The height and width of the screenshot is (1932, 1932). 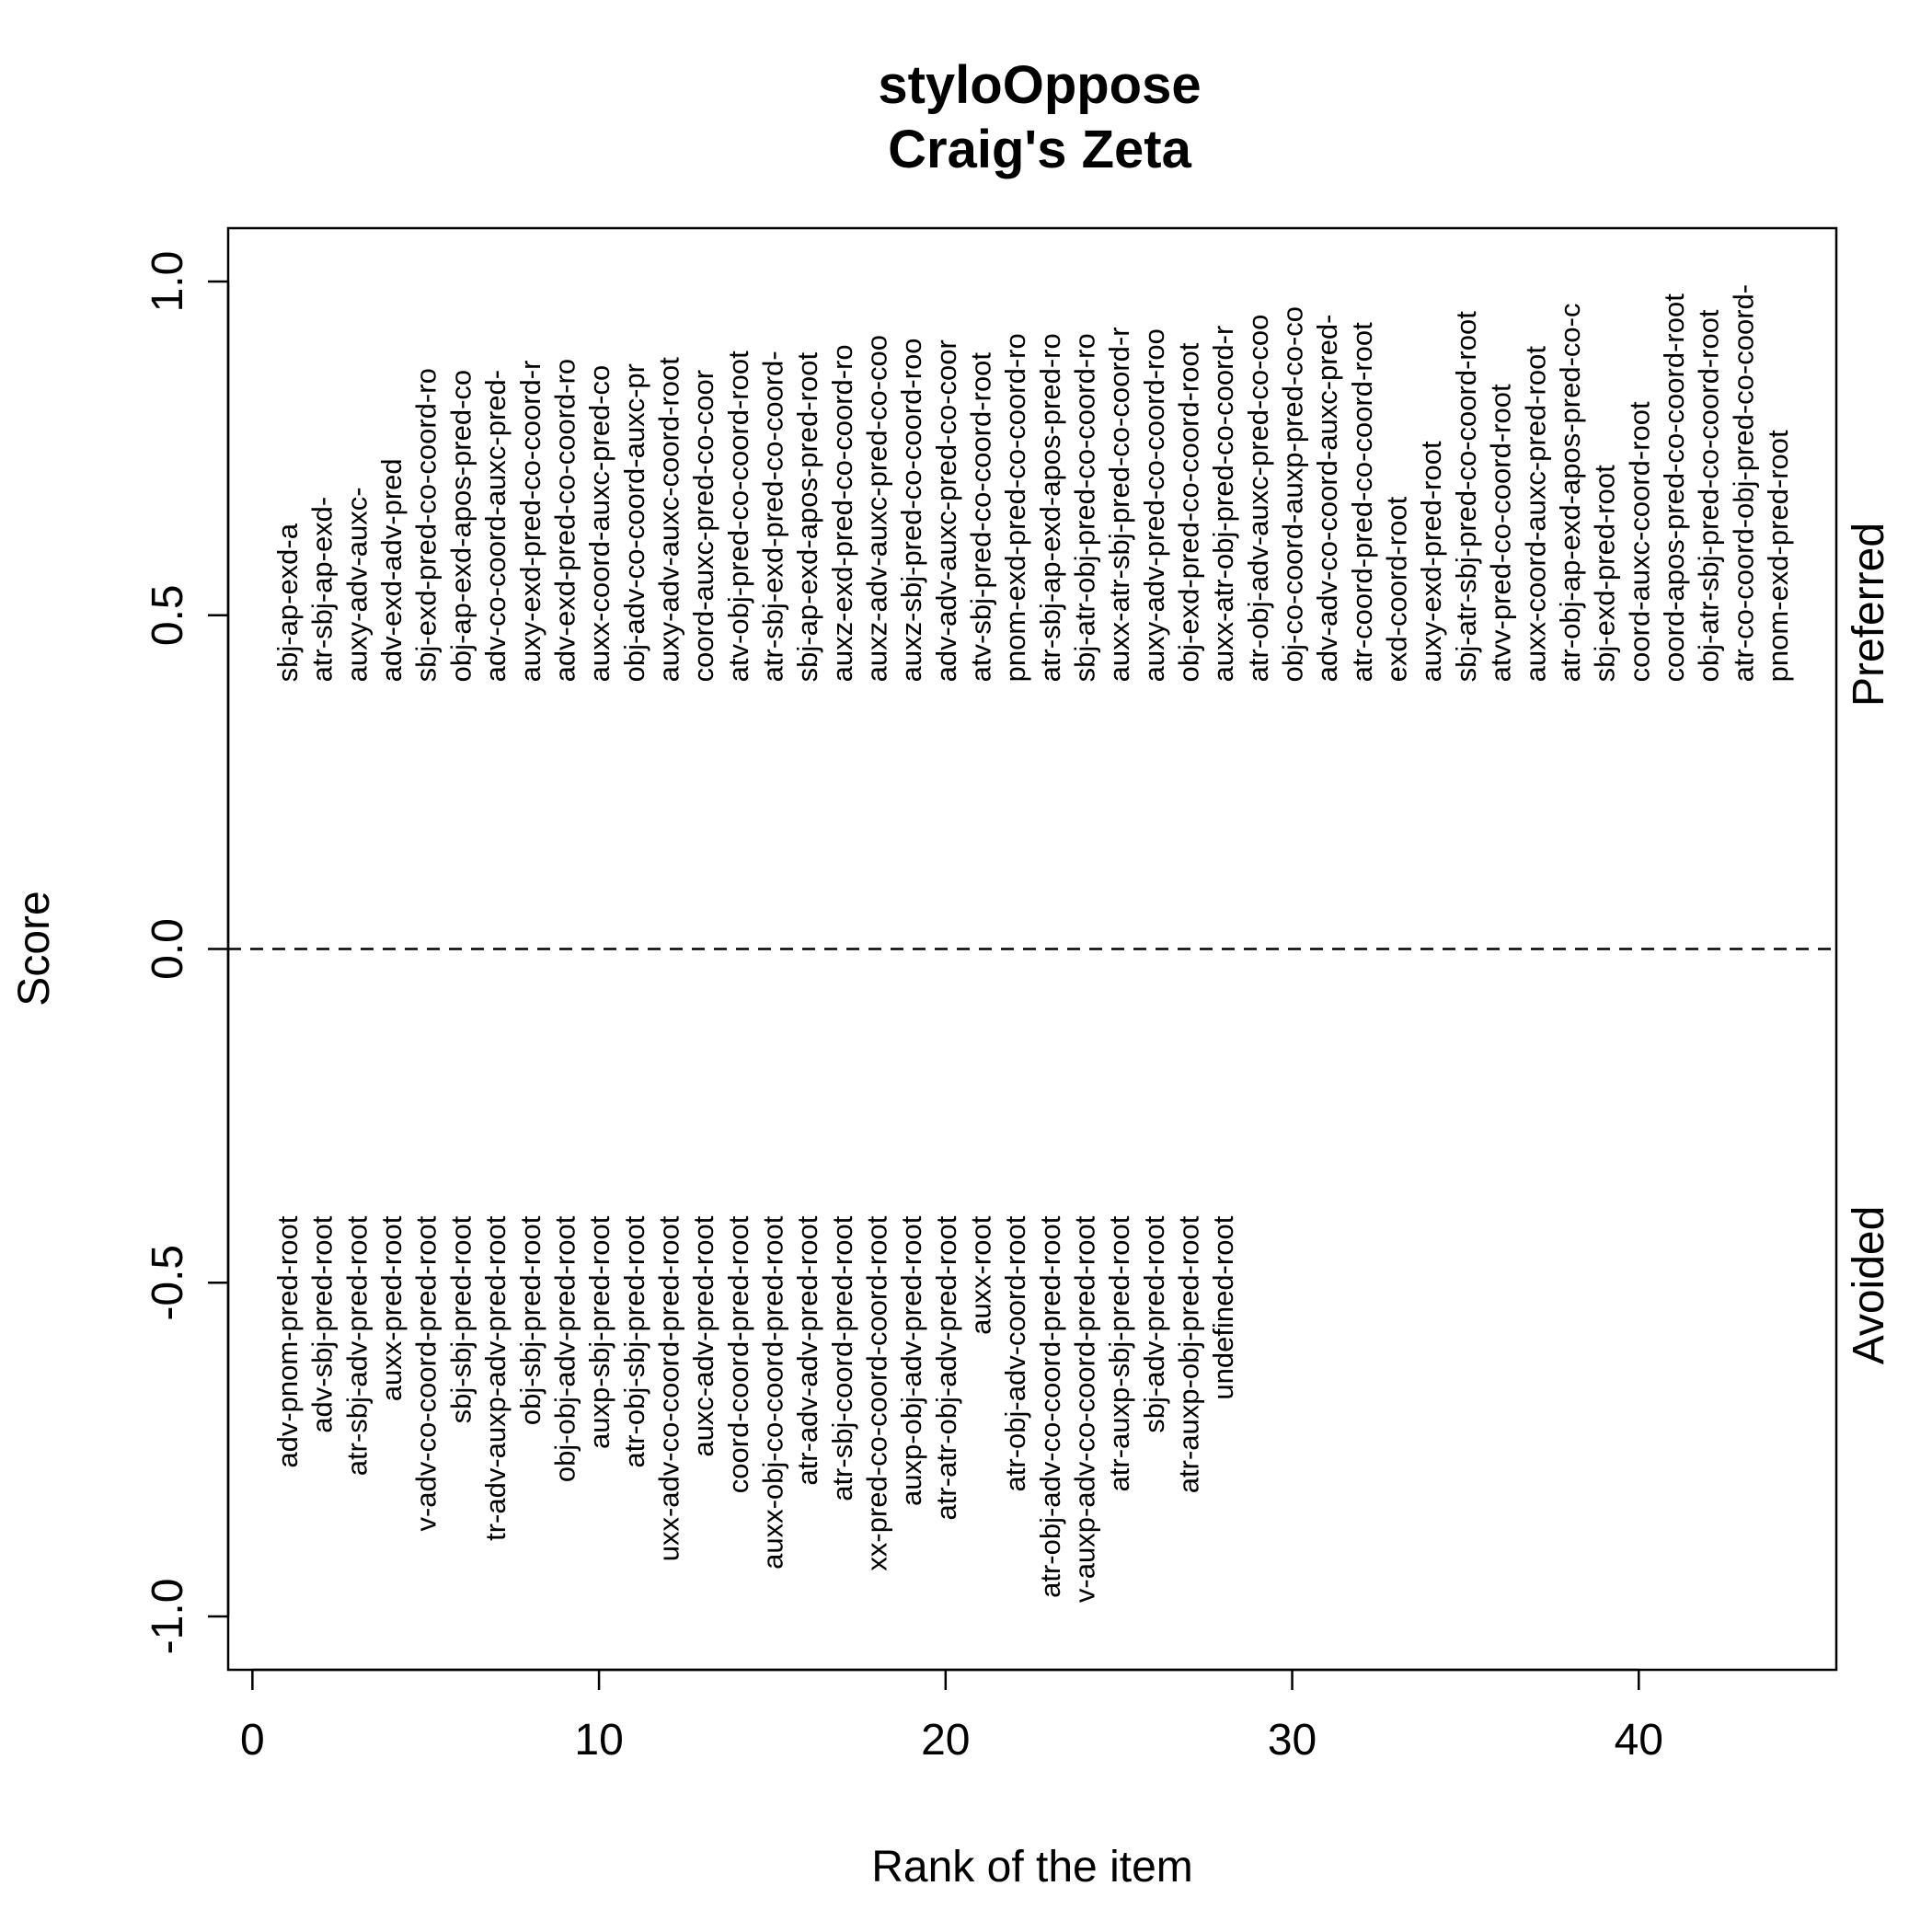 I want to click on item-label: atr-obj-adv-coord-root, so click(x=1015, y=1353).